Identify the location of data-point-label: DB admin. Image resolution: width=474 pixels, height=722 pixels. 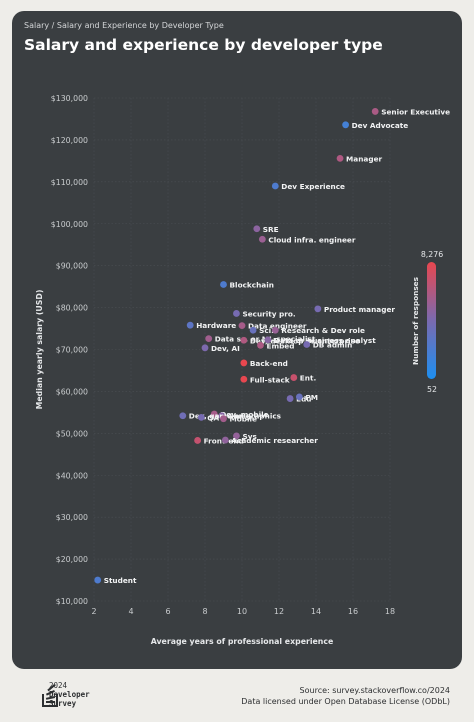
(333, 344).